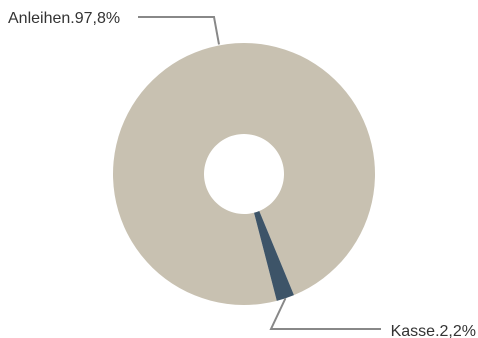 This screenshot has width=478, height=338. What do you see at coordinates (433, 330) in the screenshot?
I see `slice-label-kasse: Kasse.2,2%` at bounding box center [433, 330].